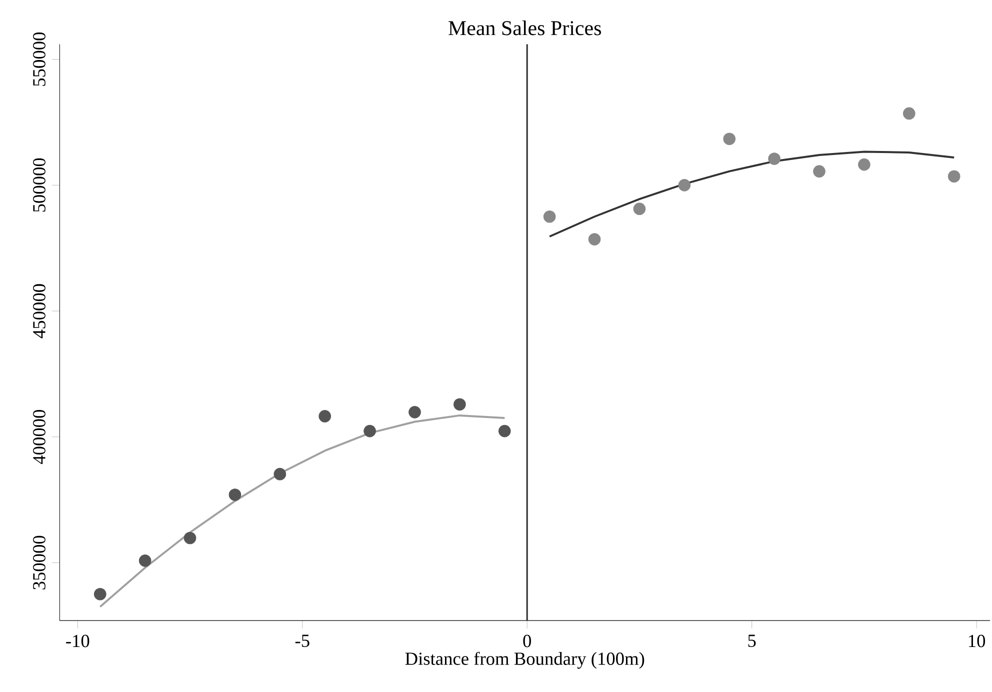 The image size is (992, 692). What do you see at coordinates (39, 185) in the screenshot?
I see `y-tick-label: 500000` at bounding box center [39, 185].